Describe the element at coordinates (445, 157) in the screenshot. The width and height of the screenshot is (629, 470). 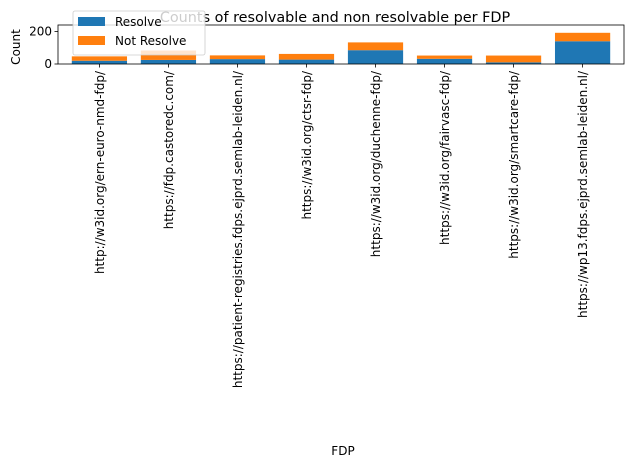
I see `x-tick-label-5: https://w3id.org/fairvasc-fdp/` at that location.